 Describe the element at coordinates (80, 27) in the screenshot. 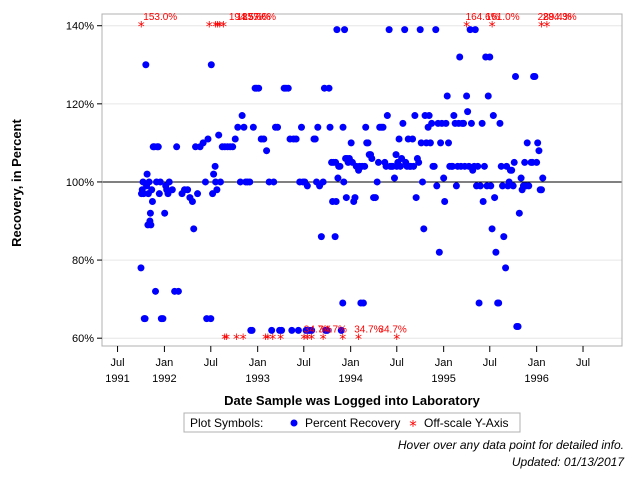

I see `y-tick-label: 140%` at that location.